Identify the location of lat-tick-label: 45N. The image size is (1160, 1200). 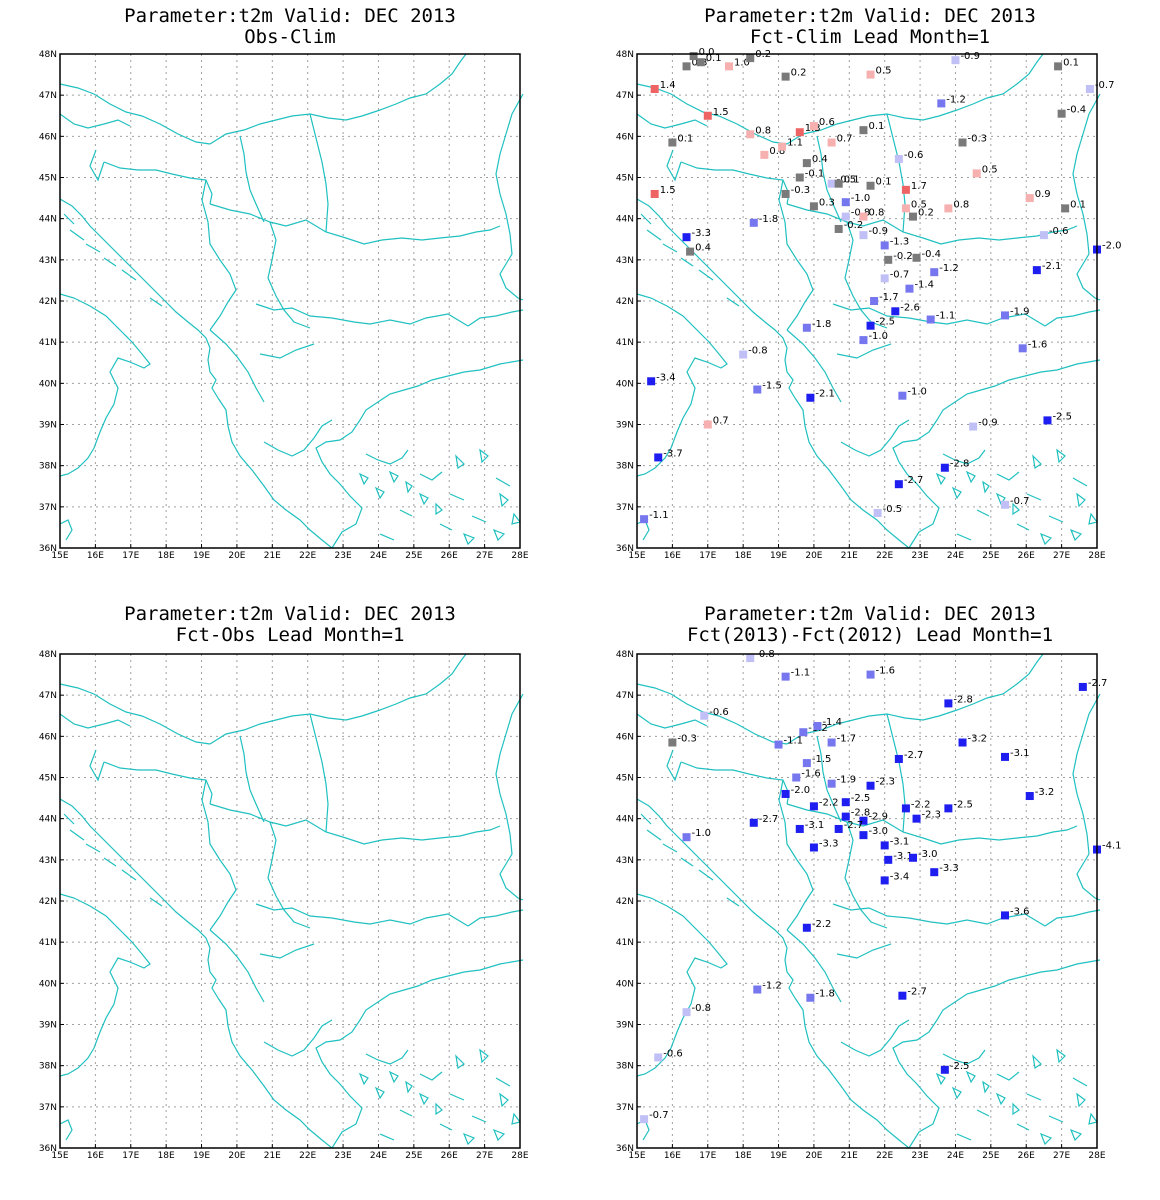
(625, 779).